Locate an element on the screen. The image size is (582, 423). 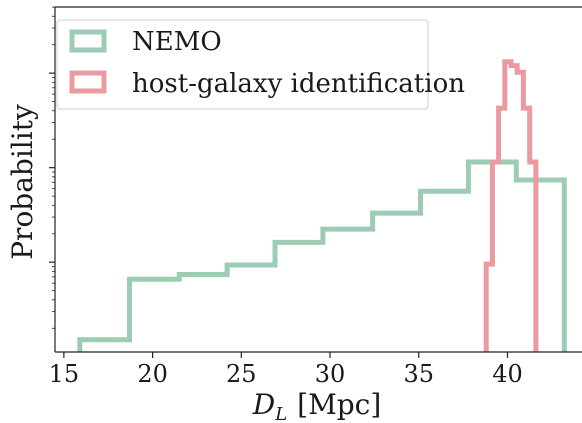
x-tick-label: 20 is located at coordinates (152, 374).